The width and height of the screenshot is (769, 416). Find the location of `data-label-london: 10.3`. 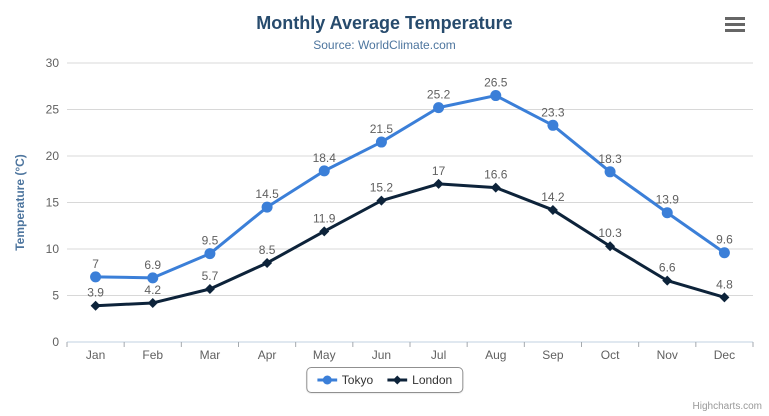

data-label-london: 10.3 is located at coordinates (610, 233).